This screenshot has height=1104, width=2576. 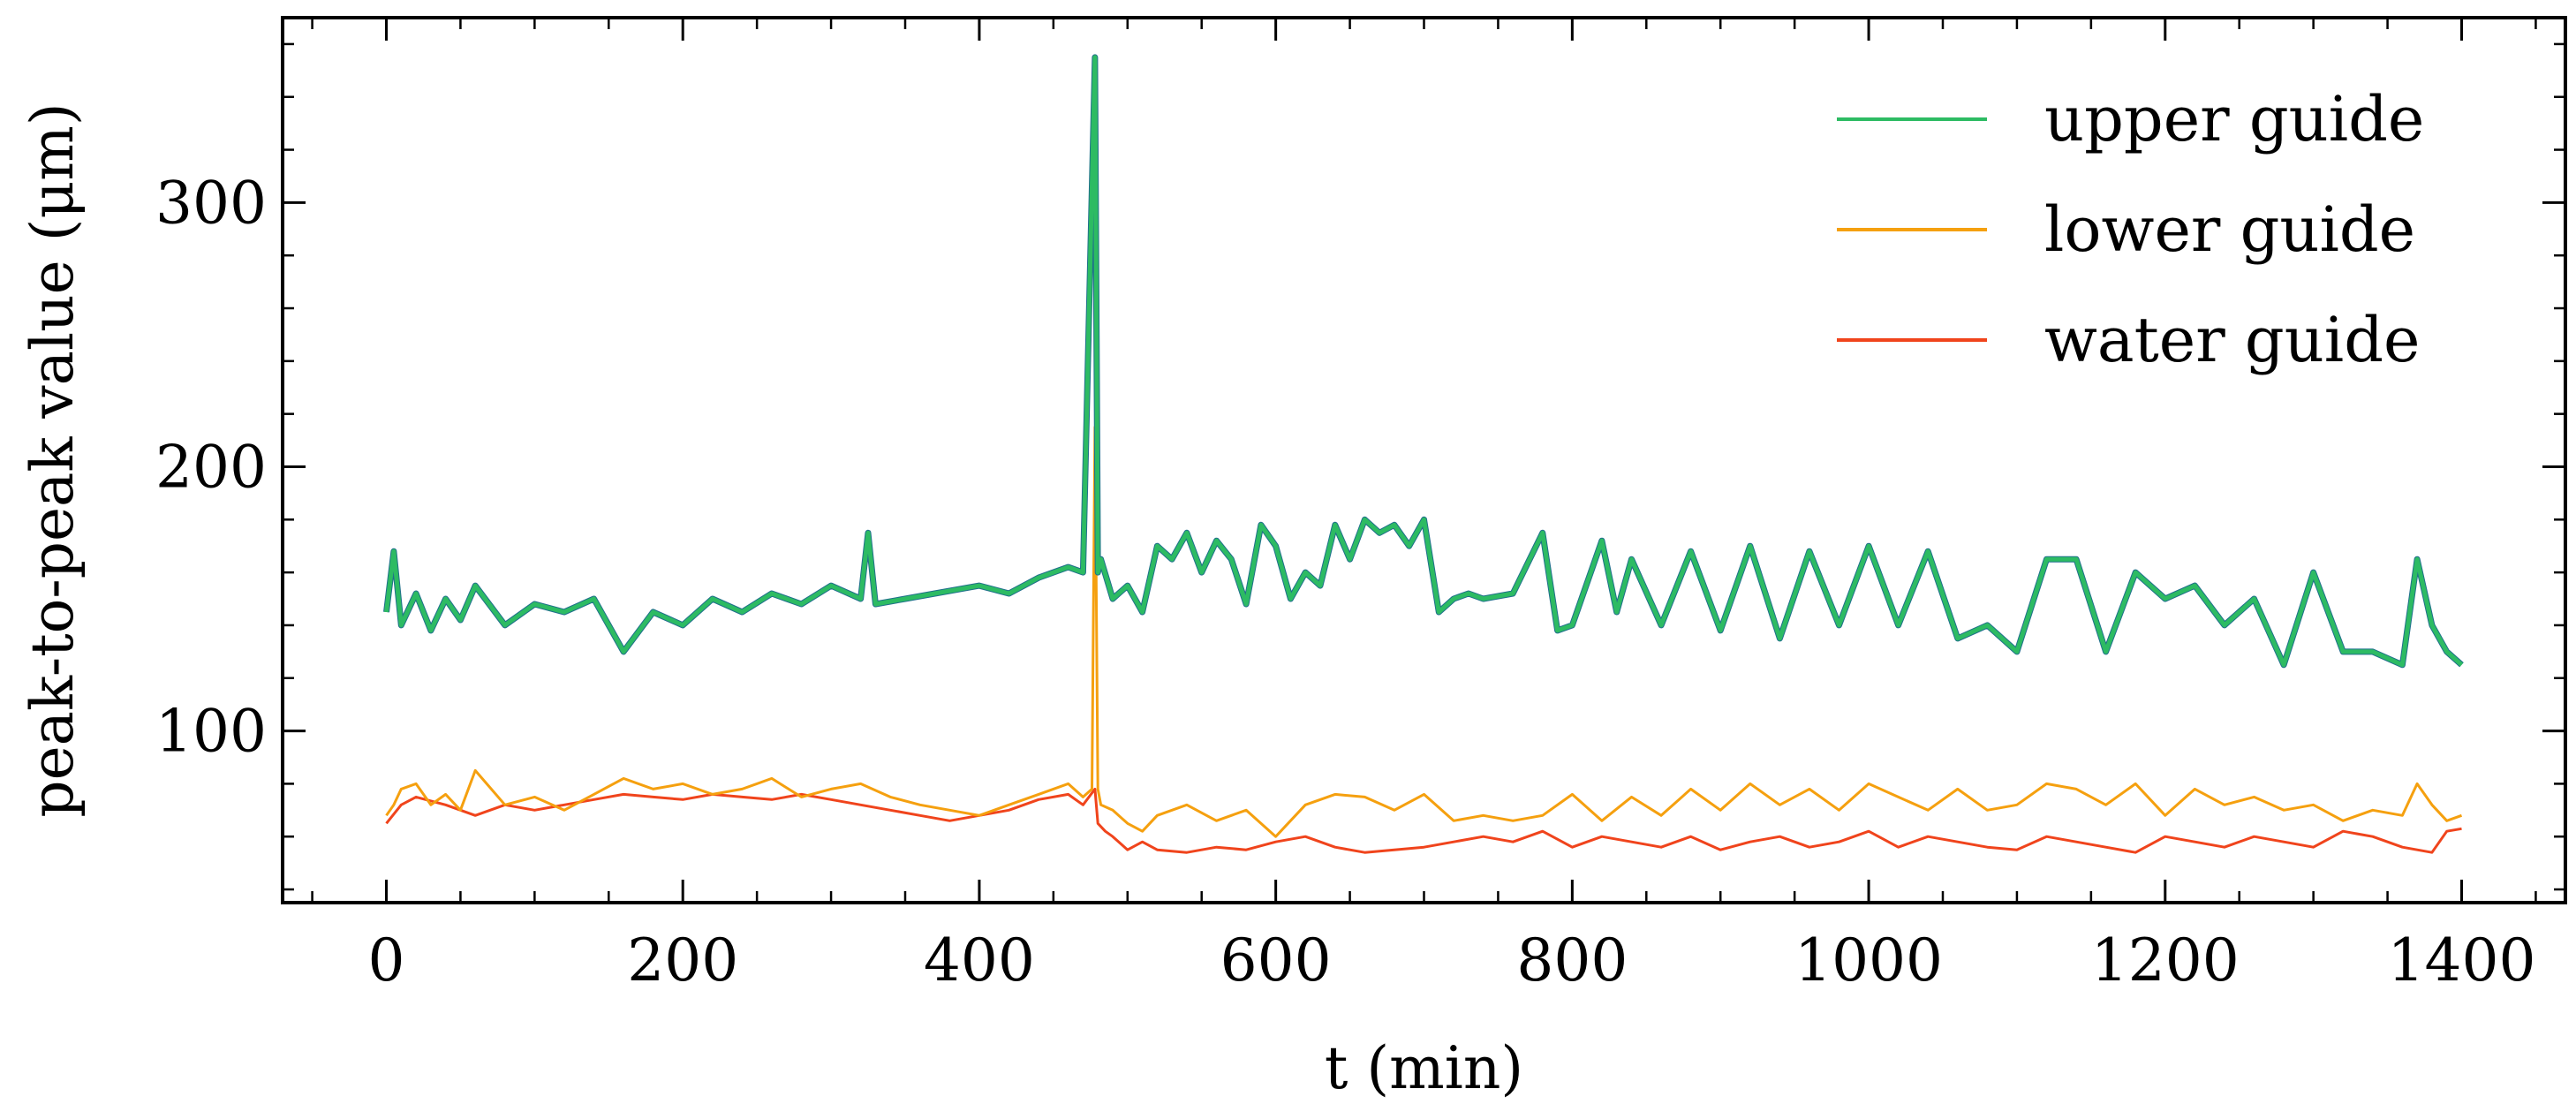 I want to click on legend-label-water-guide: water guide, so click(x=2232, y=340).